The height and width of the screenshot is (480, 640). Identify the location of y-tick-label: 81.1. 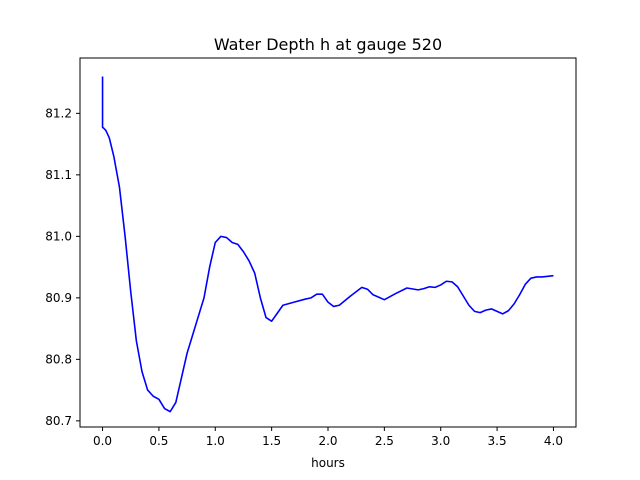
(58, 175).